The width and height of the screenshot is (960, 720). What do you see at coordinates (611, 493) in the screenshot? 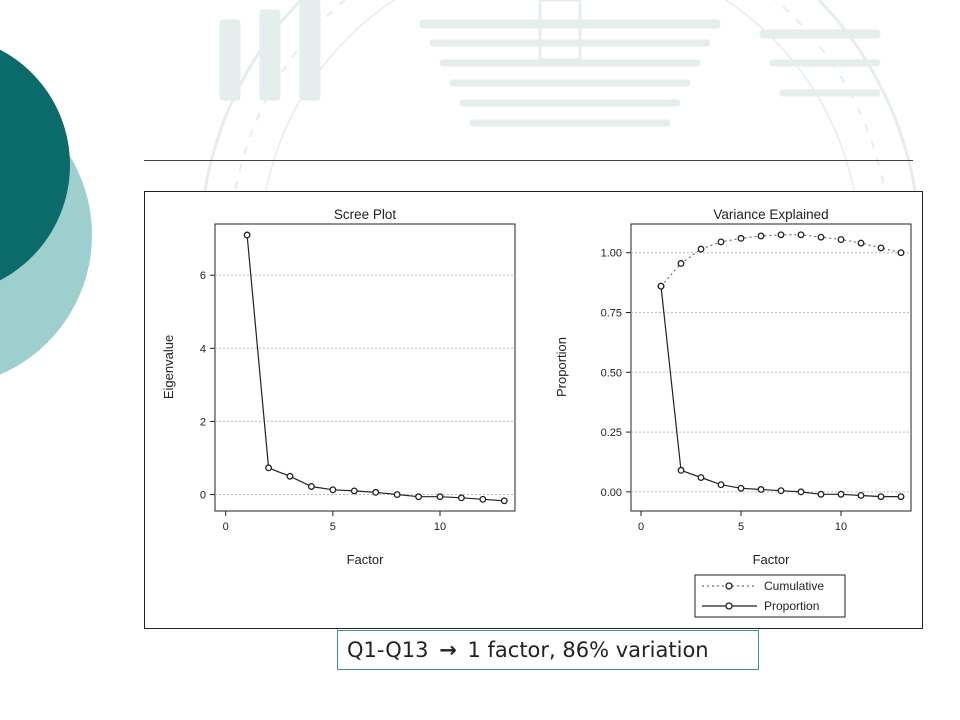
I see `variance-ytick-label: 0.00` at bounding box center [611, 493].